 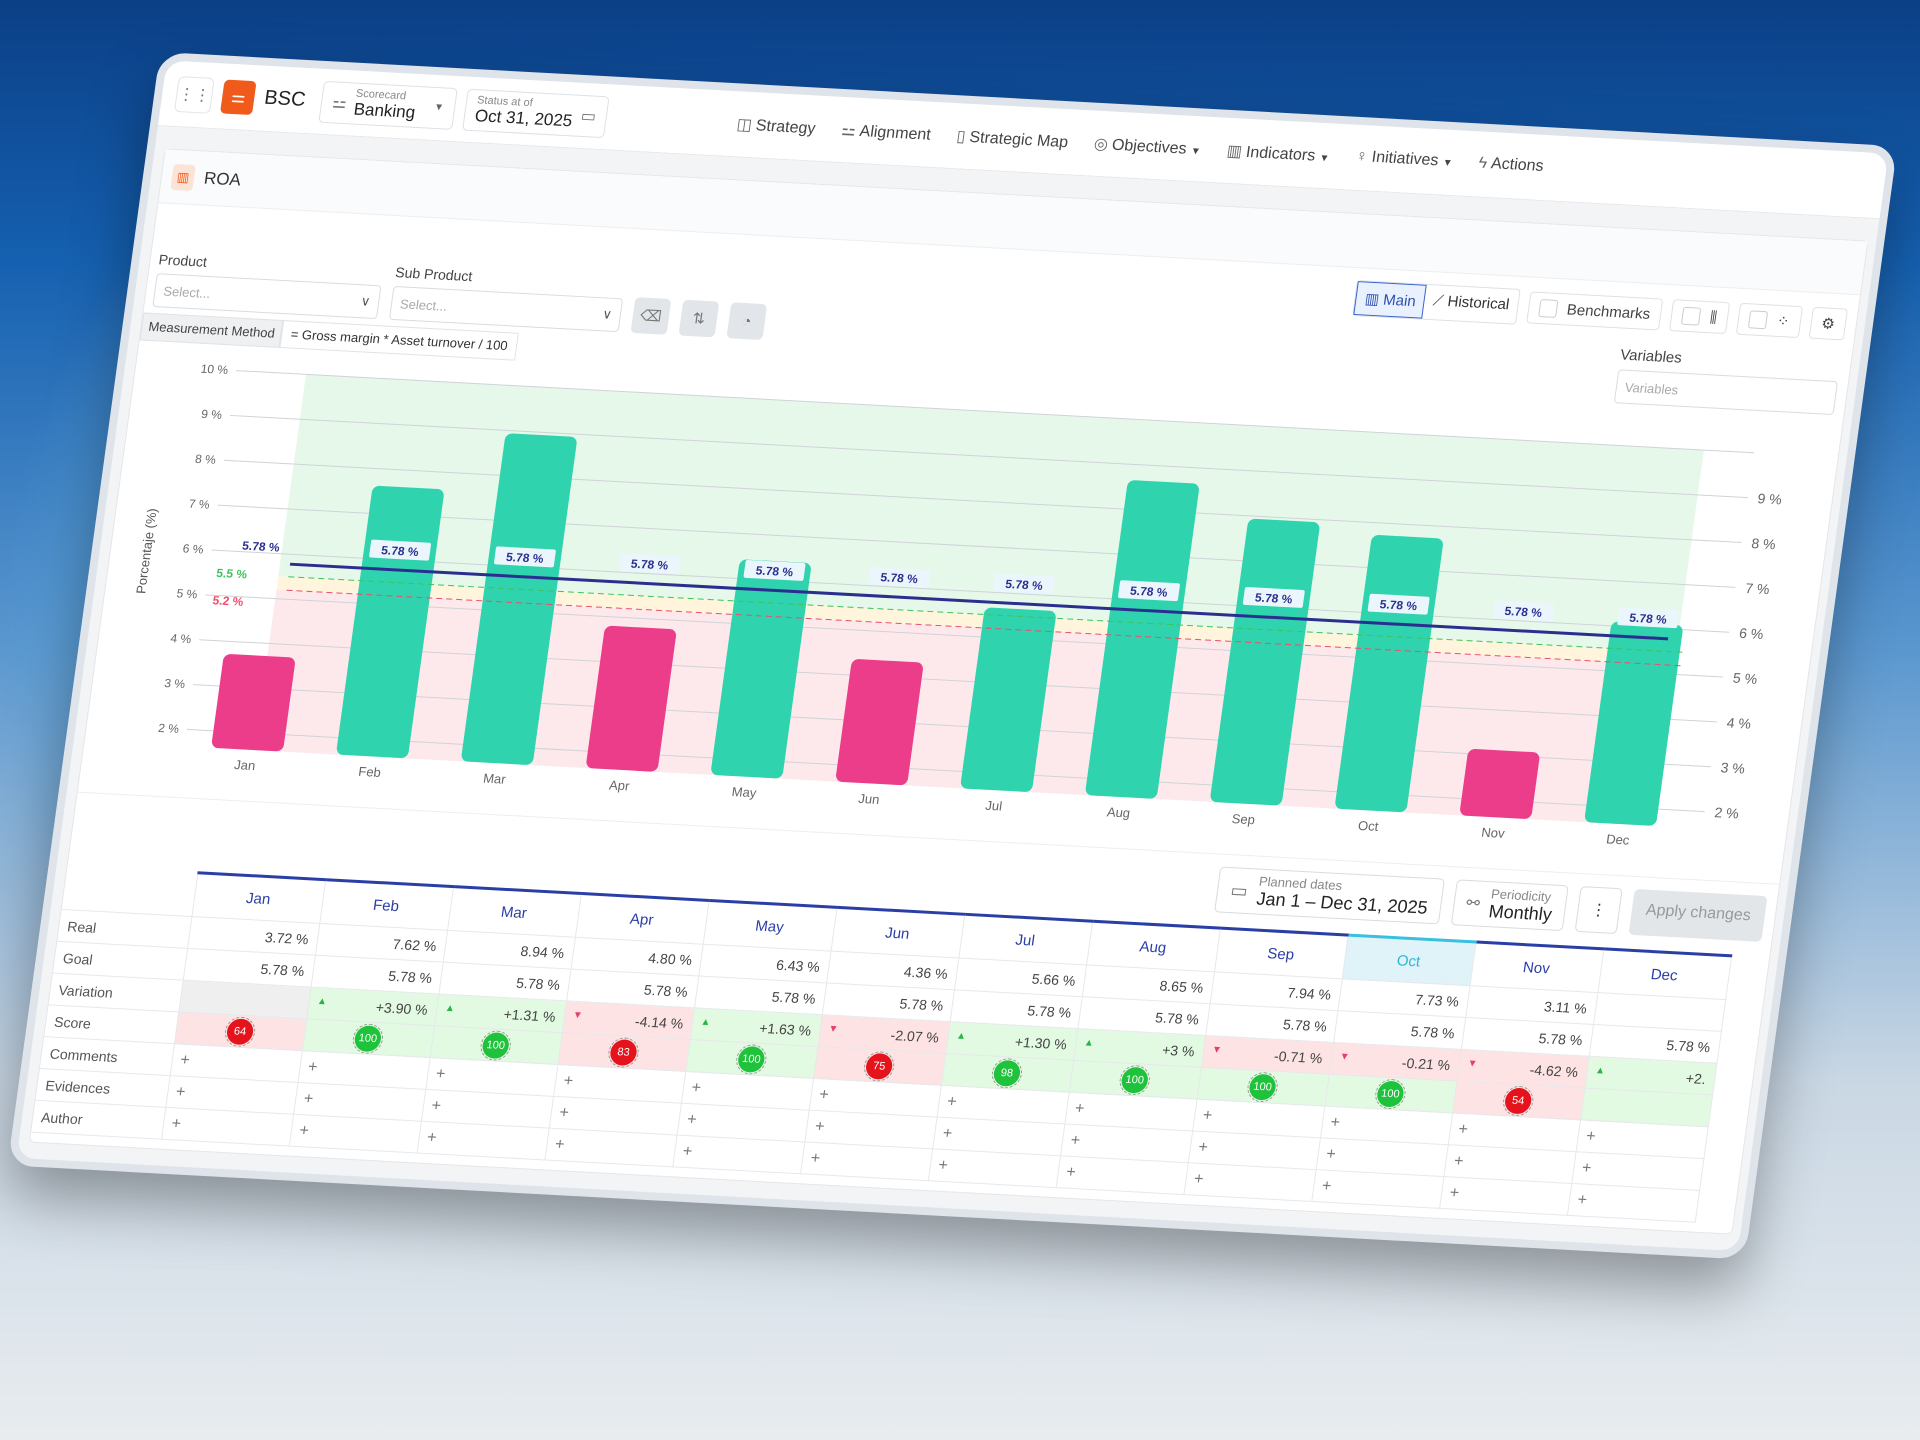 What do you see at coordinates (1243, 819) in the screenshot?
I see `x-tick-label: Sep` at bounding box center [1243, 819].